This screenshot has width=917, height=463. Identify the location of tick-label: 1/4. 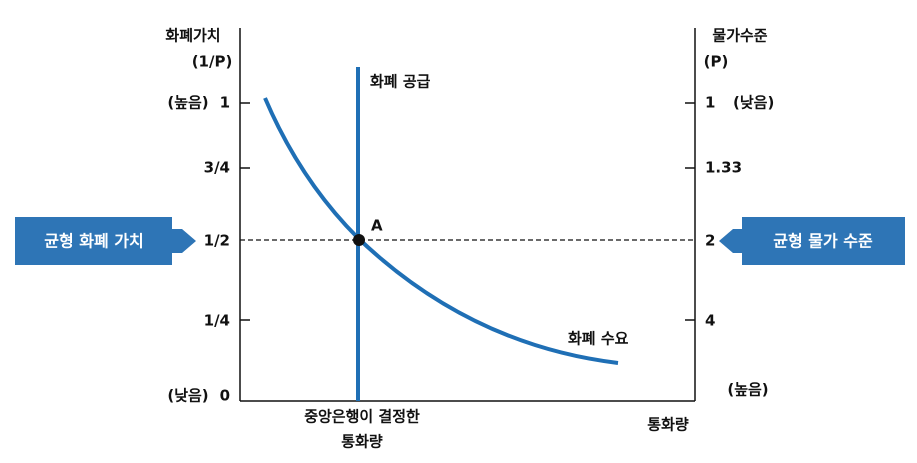
(217, 321).